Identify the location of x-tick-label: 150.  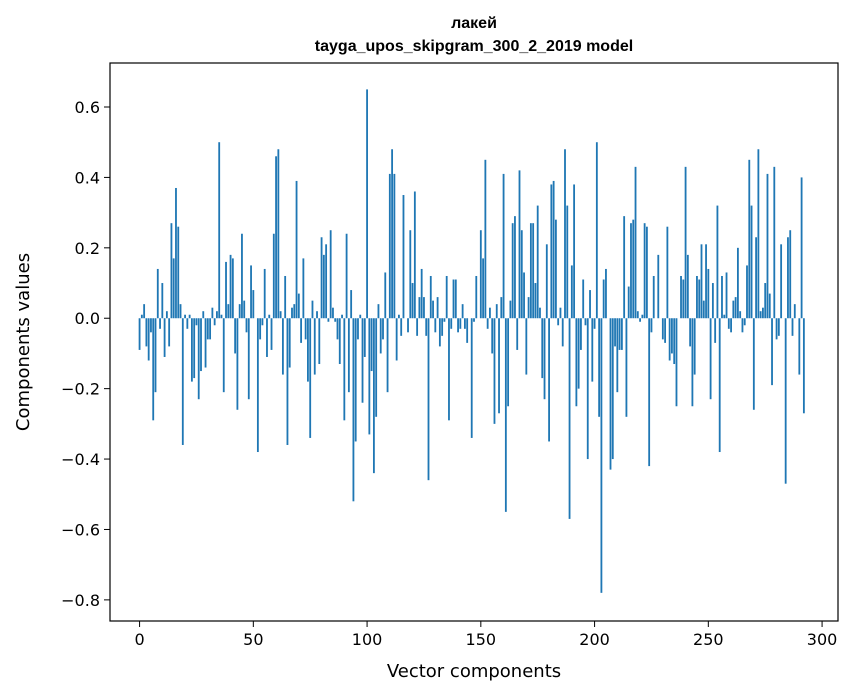
(481, 639).